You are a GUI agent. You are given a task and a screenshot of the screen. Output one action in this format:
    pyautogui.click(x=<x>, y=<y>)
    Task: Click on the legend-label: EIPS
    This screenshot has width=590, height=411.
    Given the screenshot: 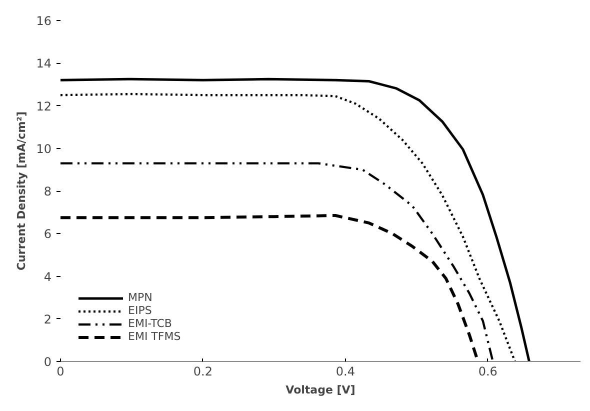 What is the action you would take?
    pyautogui.click(x=140, y=310)
    